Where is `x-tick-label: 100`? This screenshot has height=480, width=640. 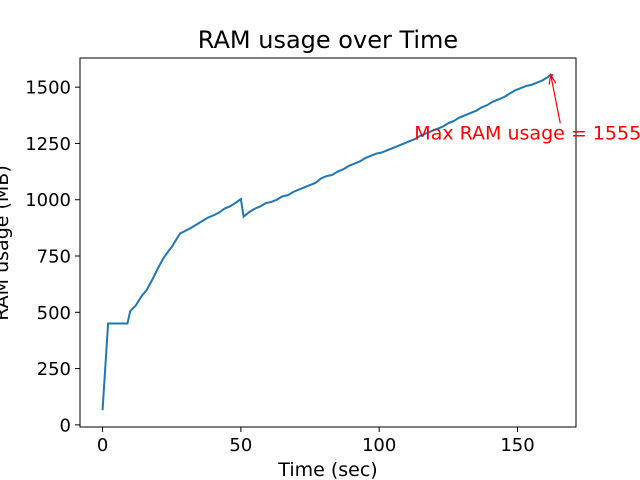 x-tick-label: 100 is located at coordinates (379, 445).